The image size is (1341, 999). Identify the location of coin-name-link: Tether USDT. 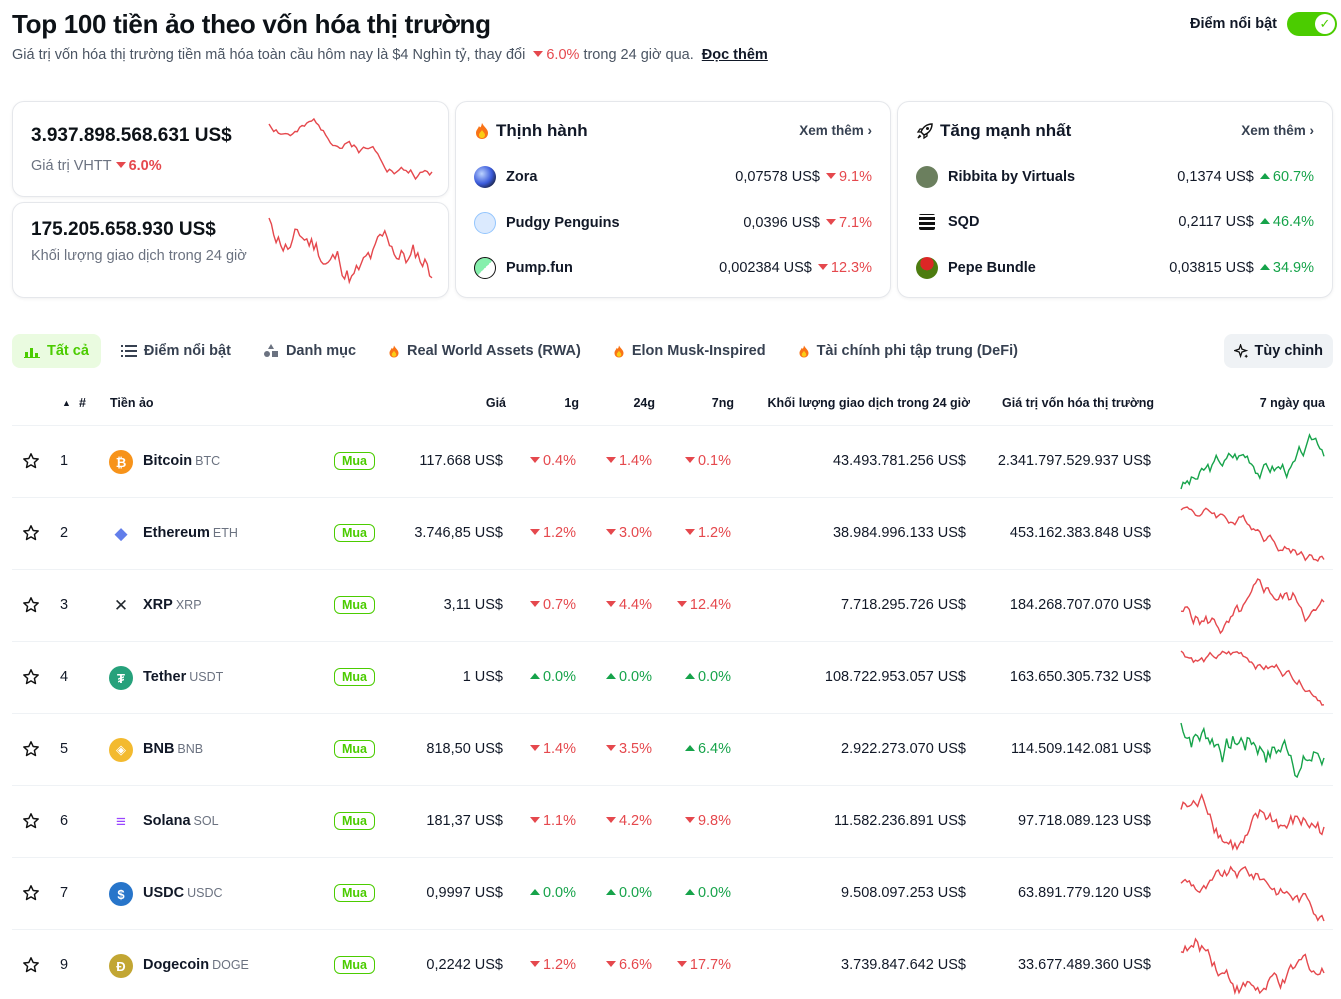
(183, 677).